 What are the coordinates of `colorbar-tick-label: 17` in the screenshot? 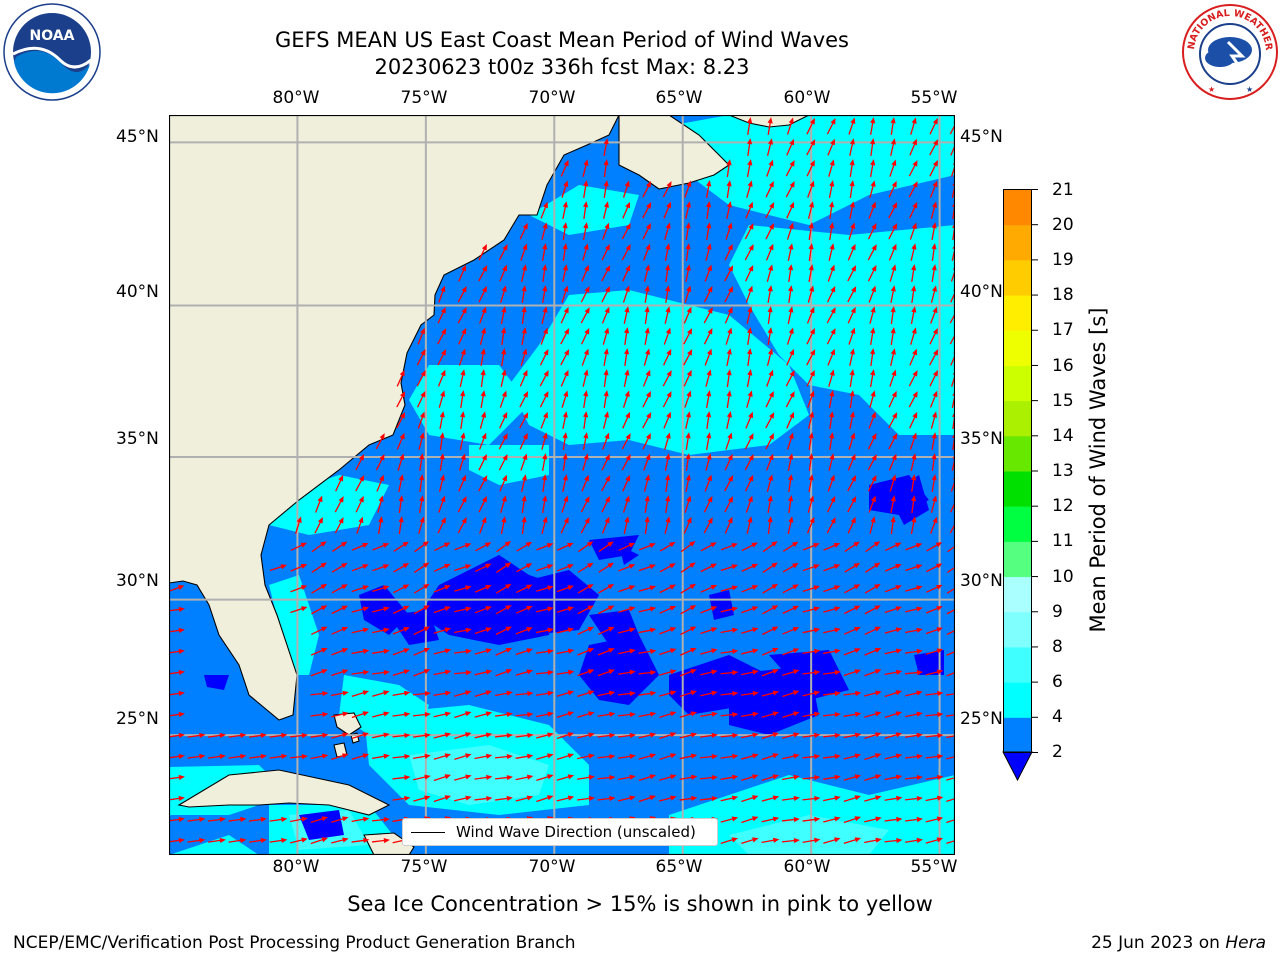 It's located at (1063, 330).